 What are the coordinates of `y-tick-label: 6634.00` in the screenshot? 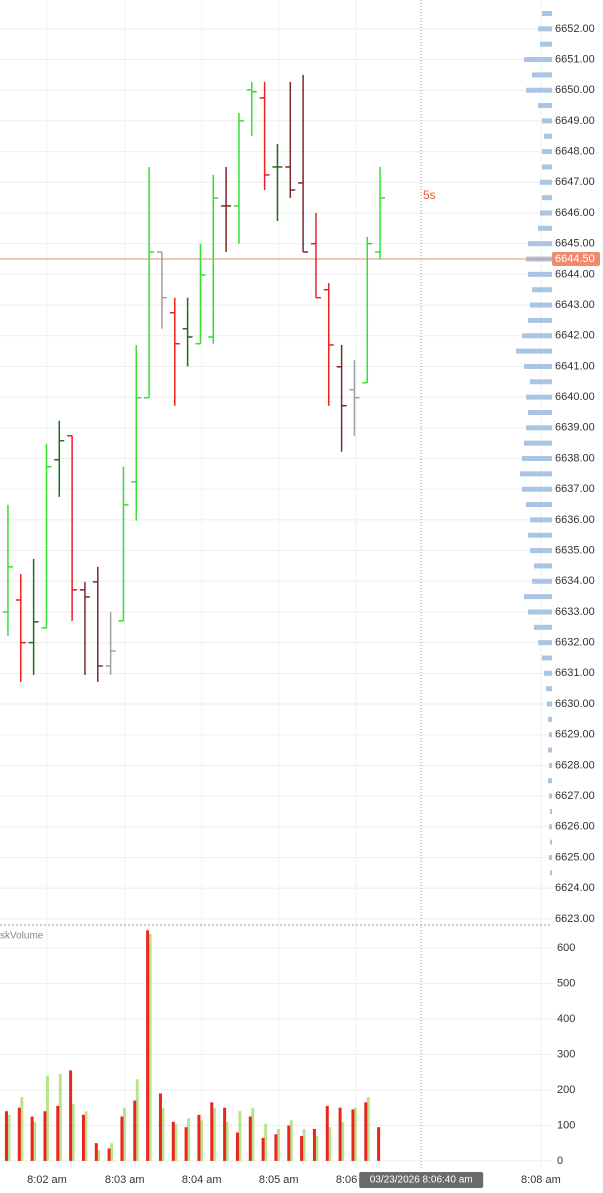 It's located at (575, 581).